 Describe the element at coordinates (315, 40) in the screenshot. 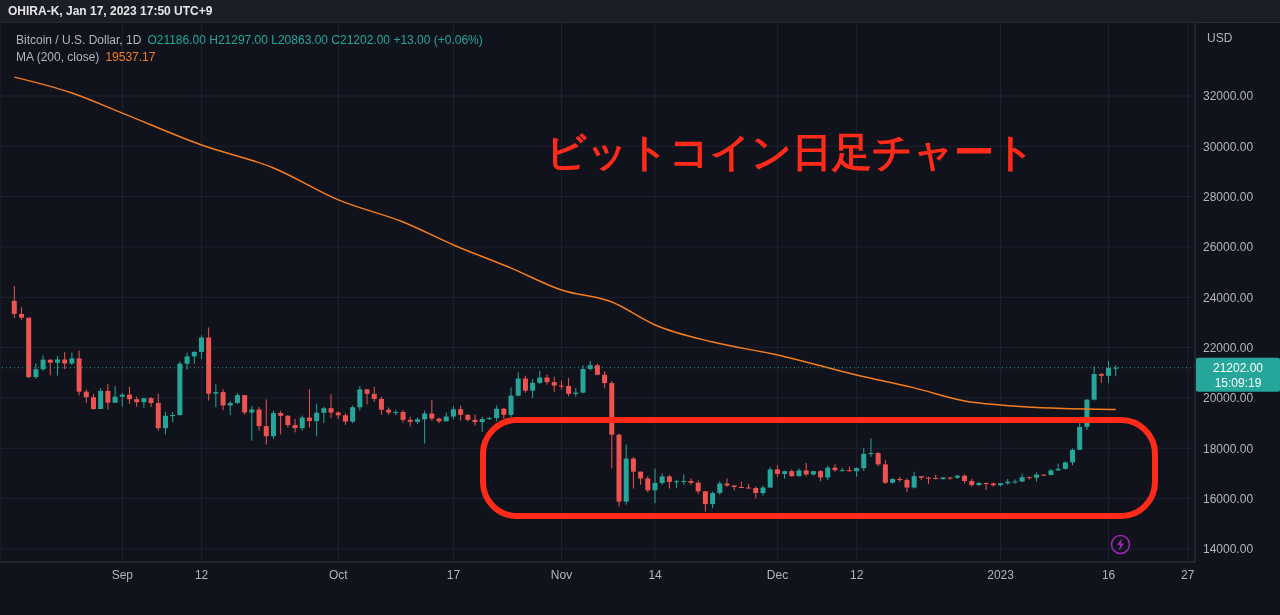

I see `annotation: O21186.00 H21297.00 L20863.00 C21202.00 +13.00 (+0.06%)` at that location.